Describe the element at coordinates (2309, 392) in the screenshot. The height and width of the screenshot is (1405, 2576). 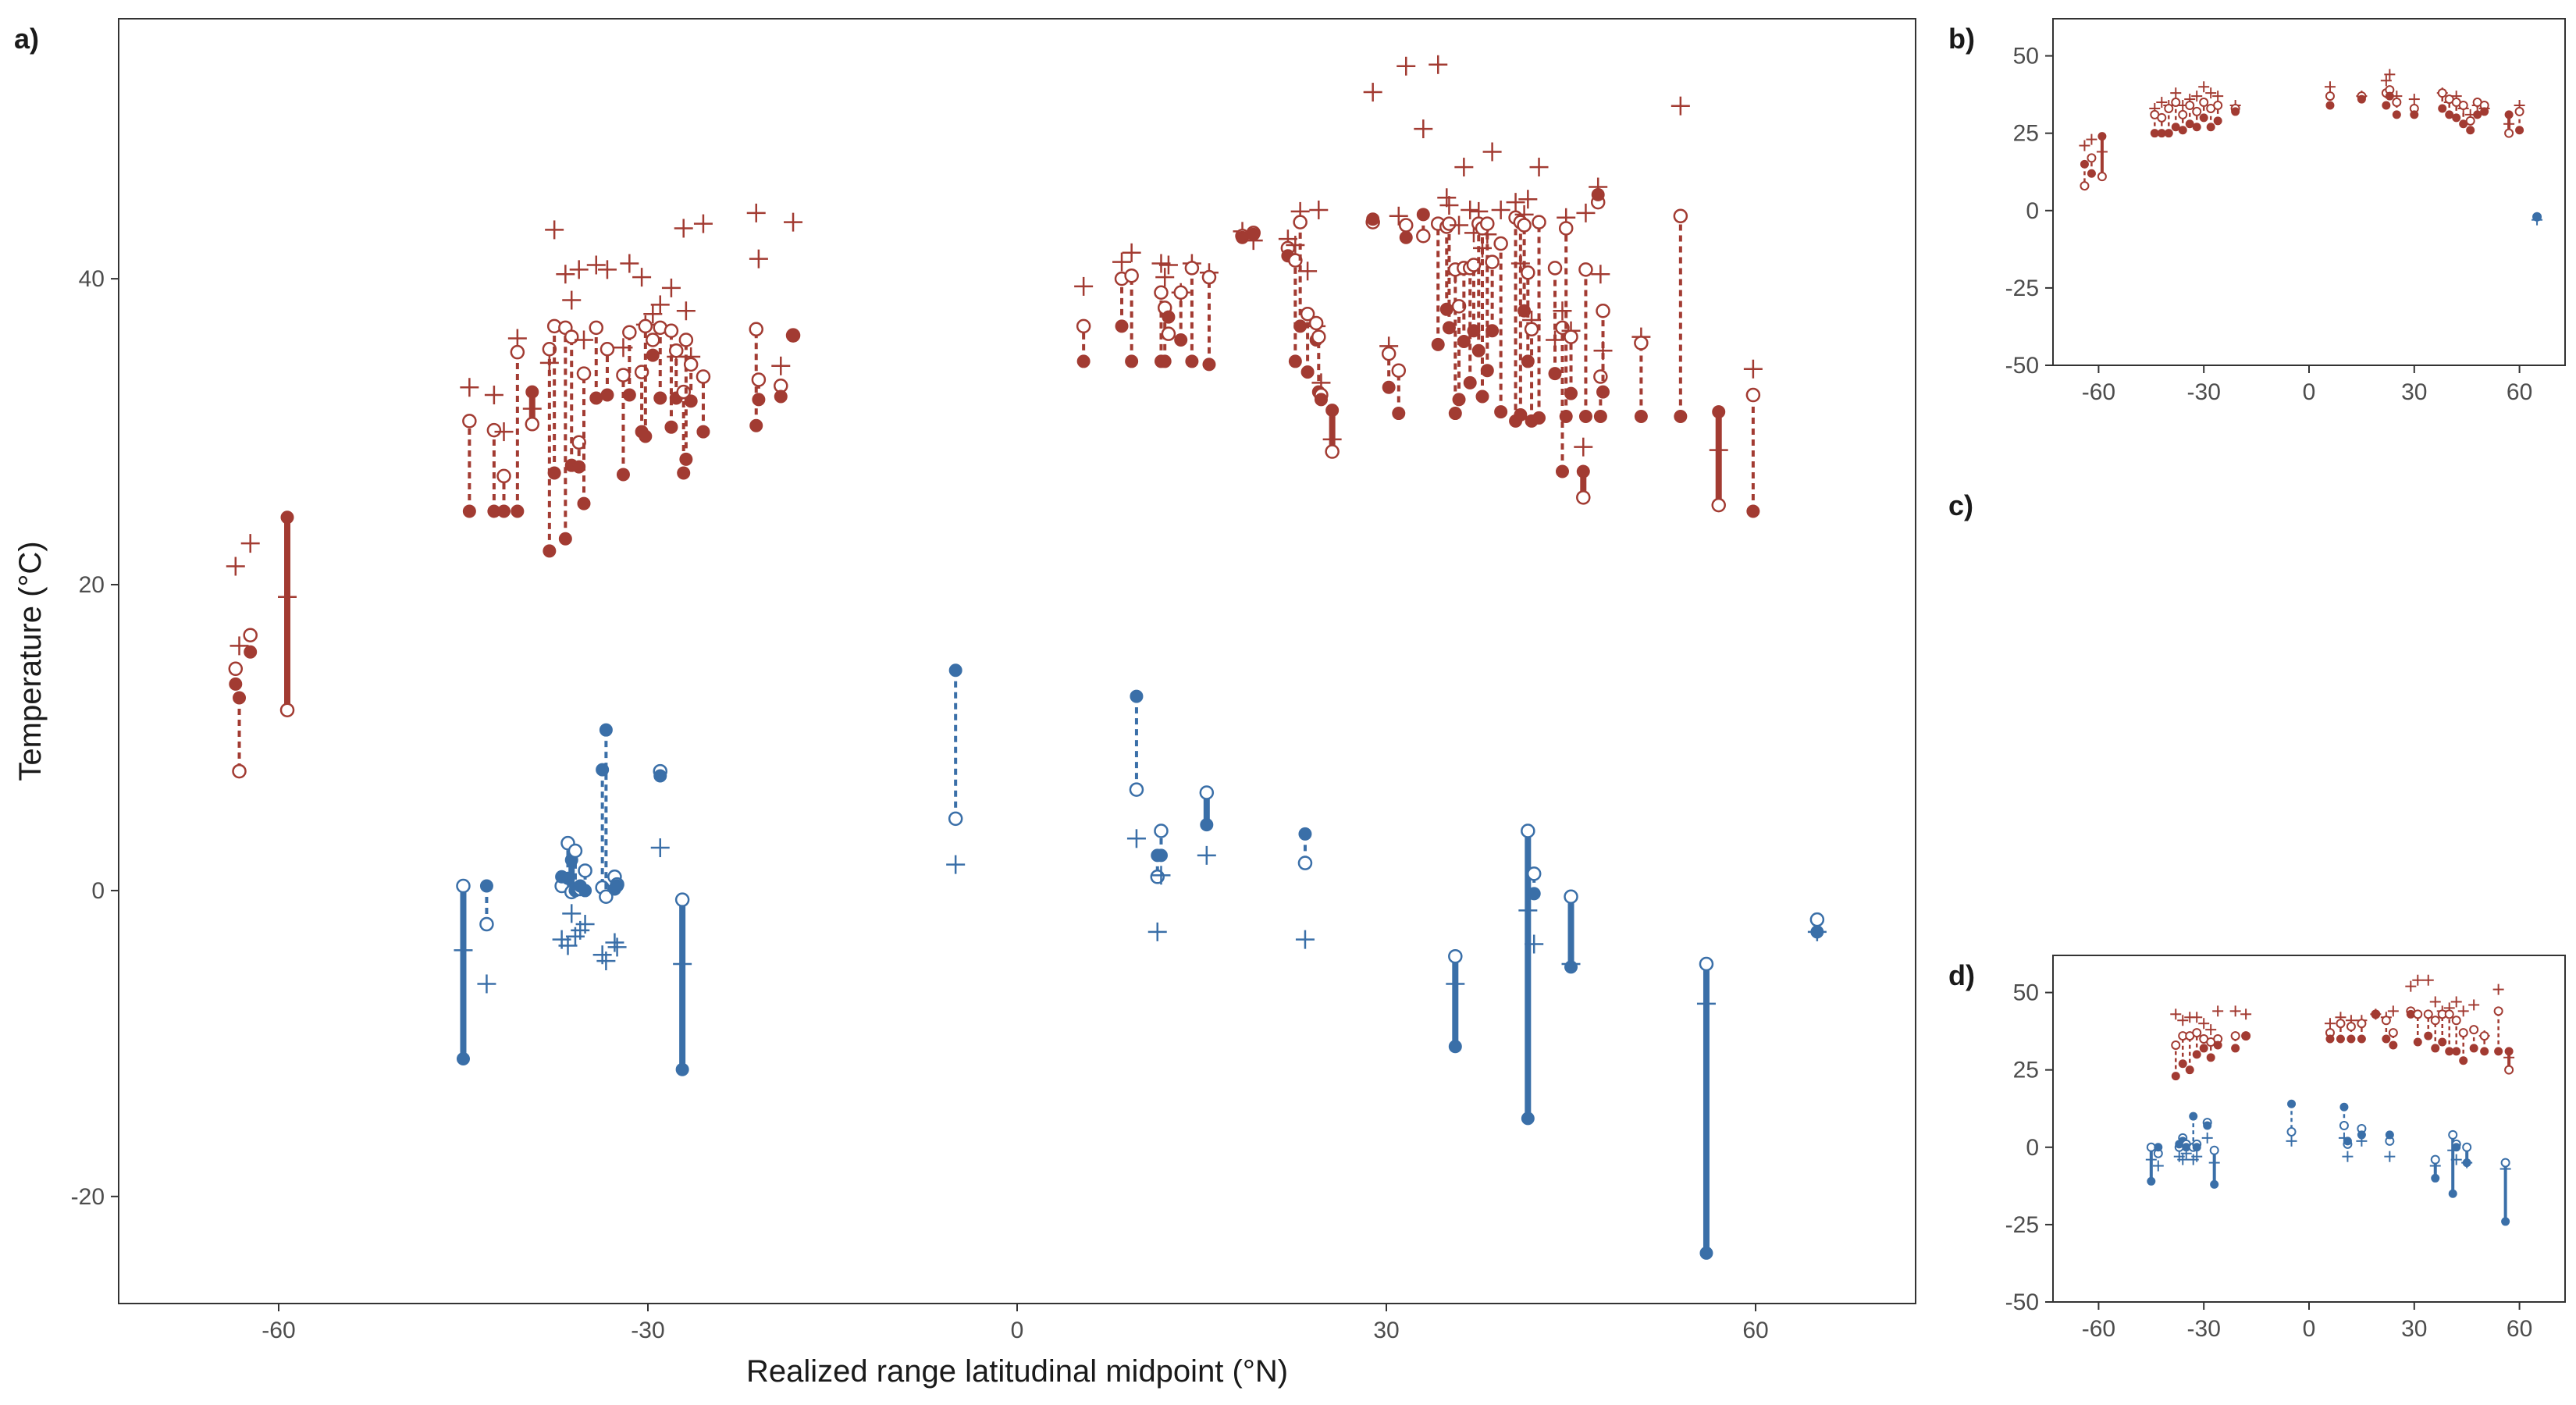
I see `x-tick-label: 0` at that location.